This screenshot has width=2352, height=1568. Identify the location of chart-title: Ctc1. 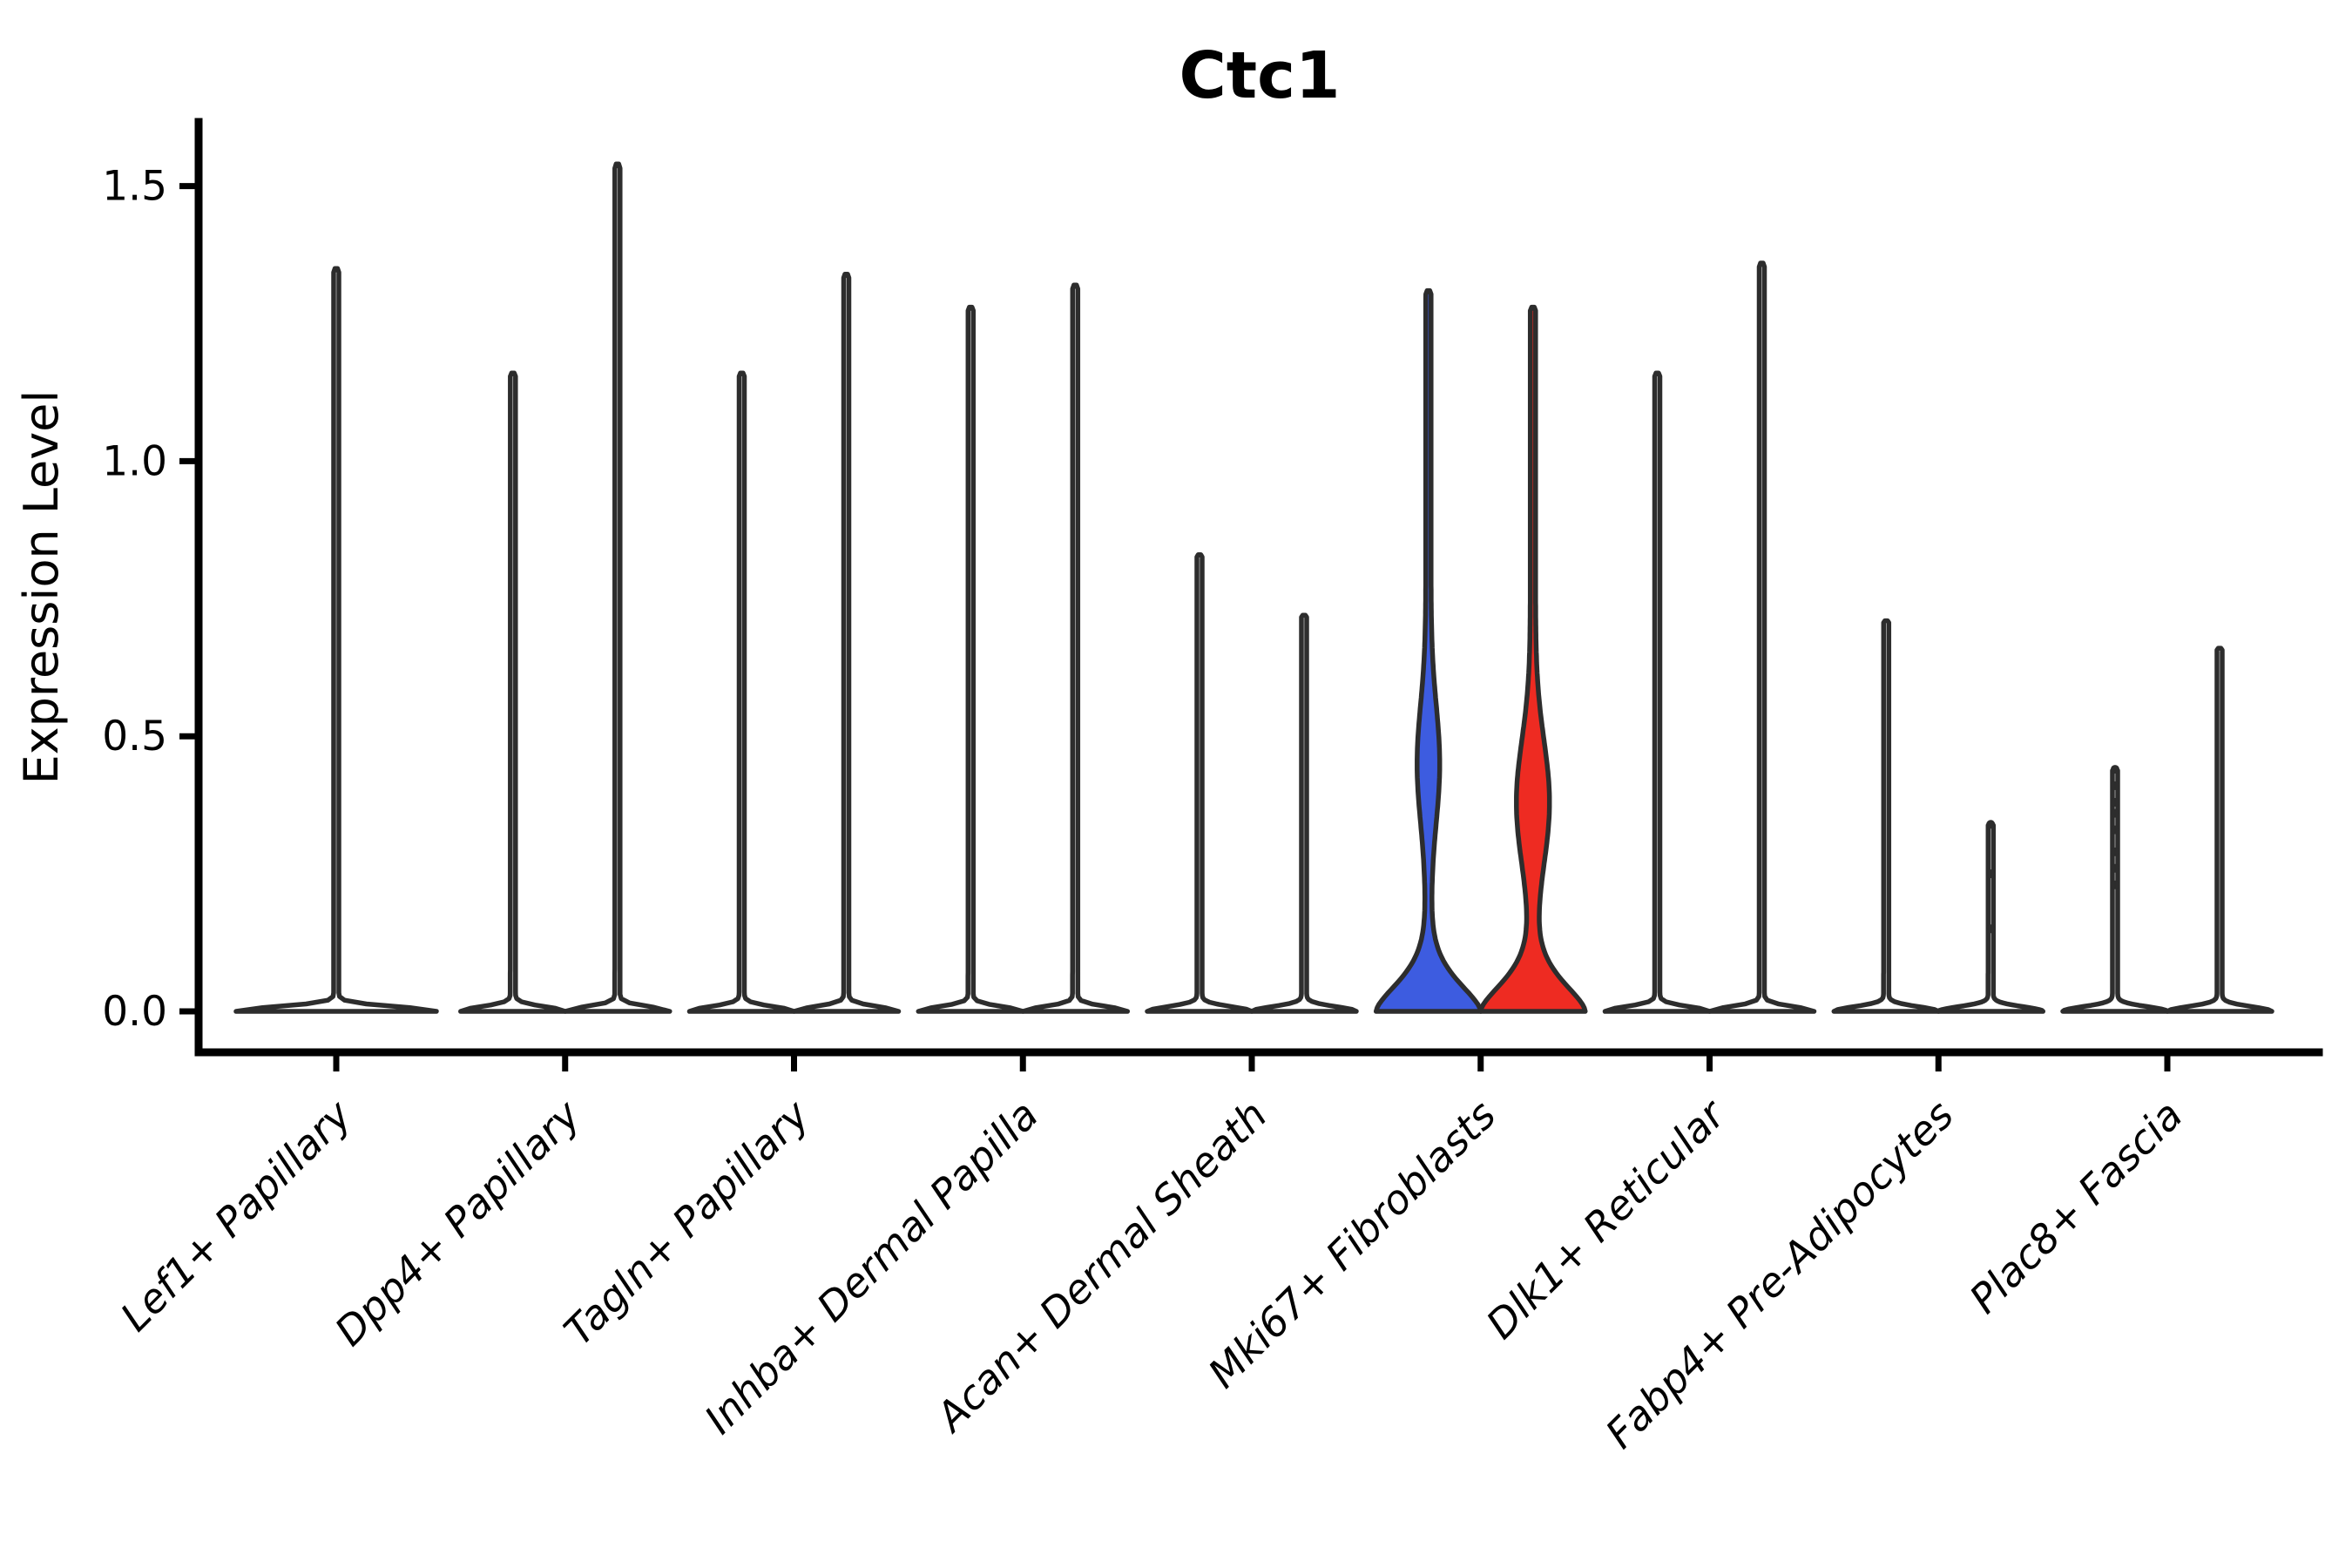
(1260, 75).